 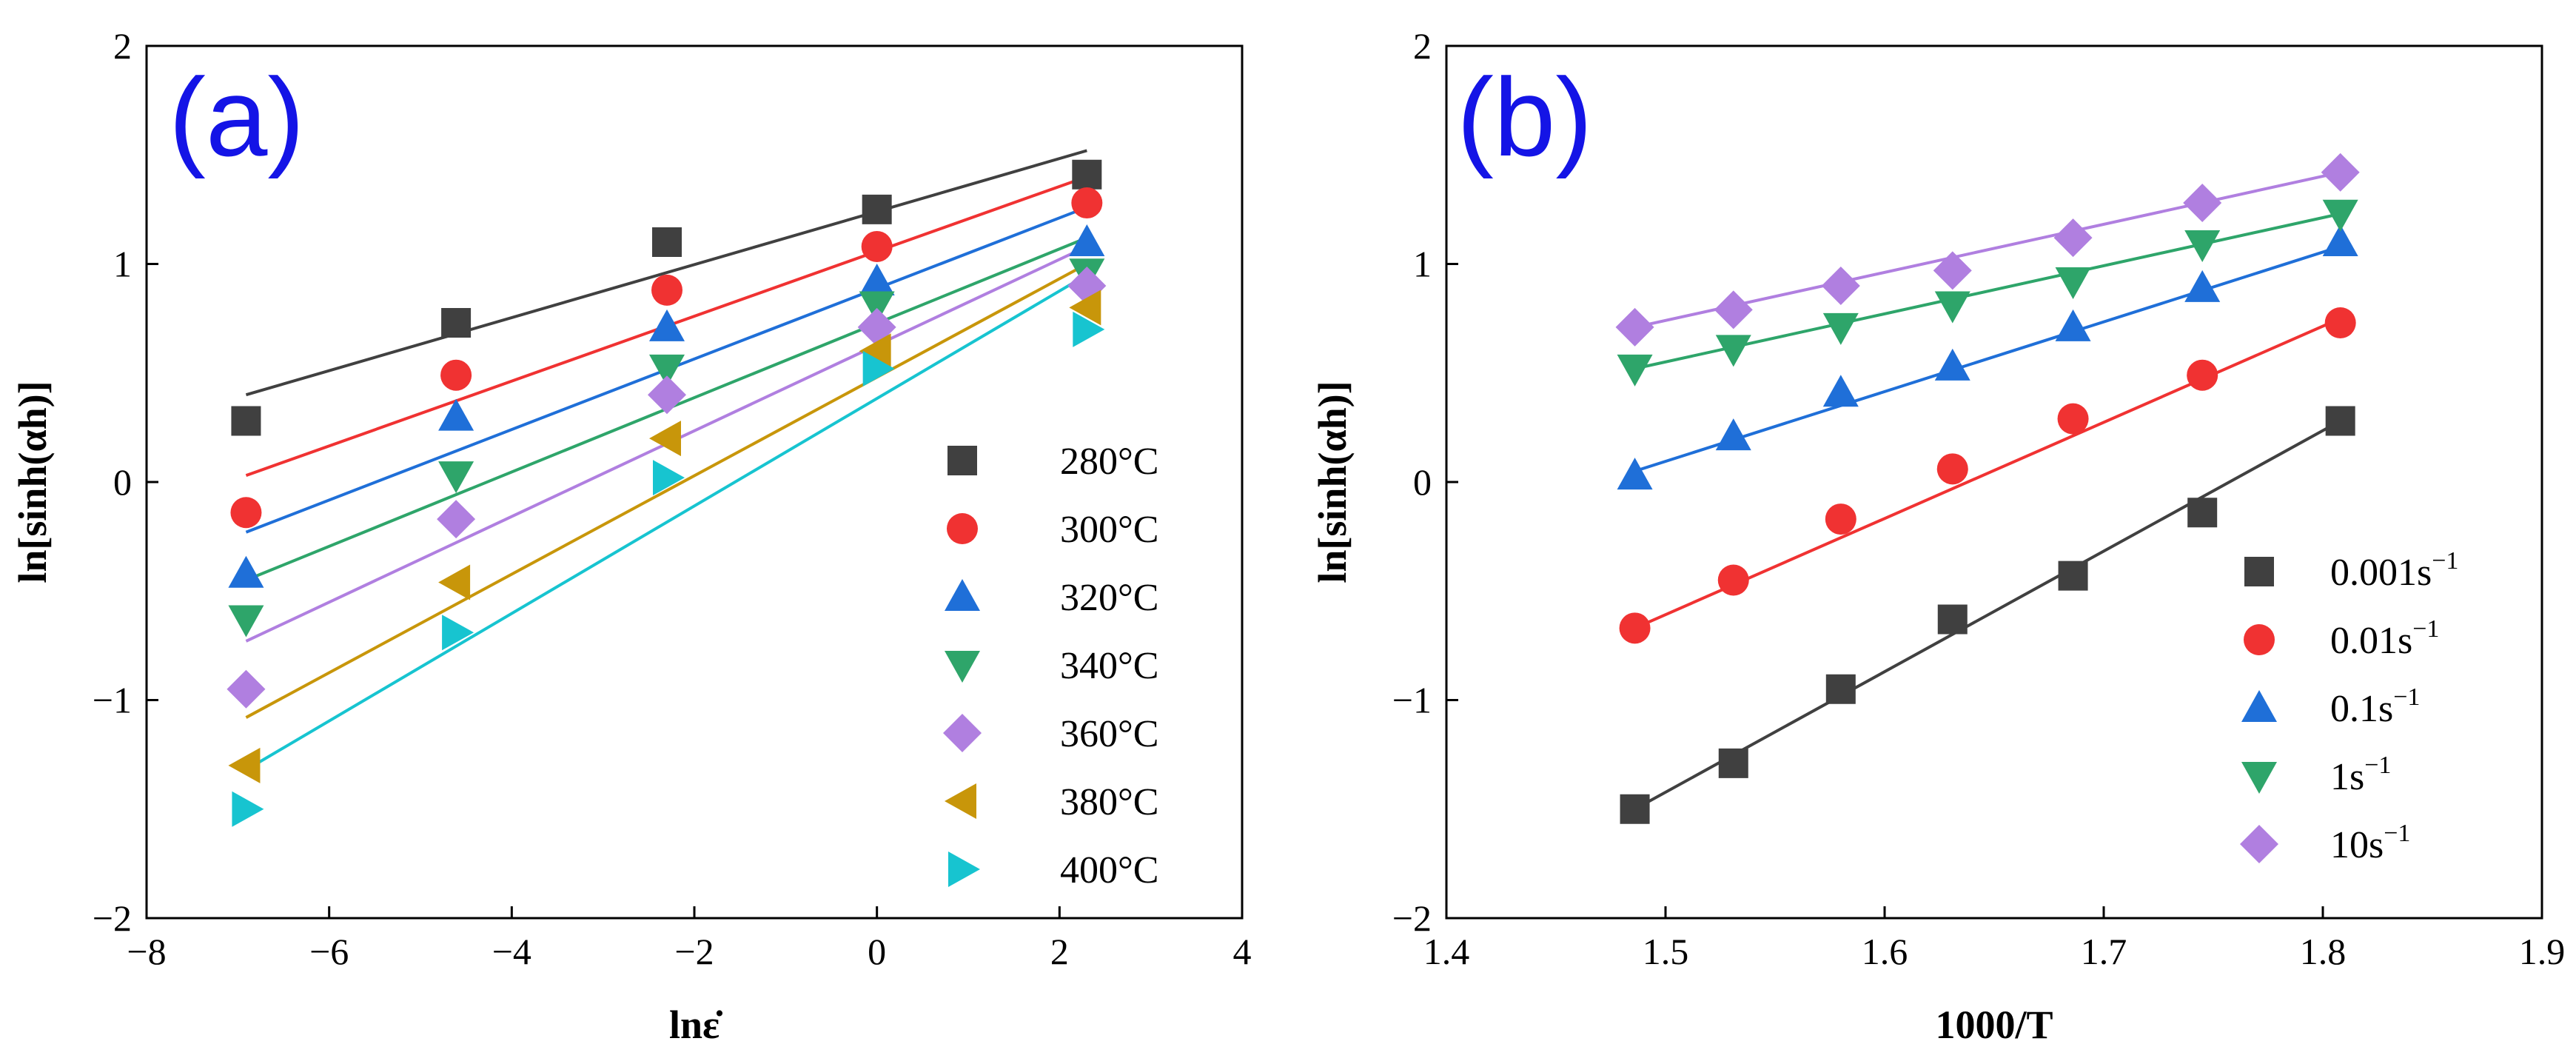 I want to click on panel-a-x-tick-label: −2, so click(x=694, y=951).